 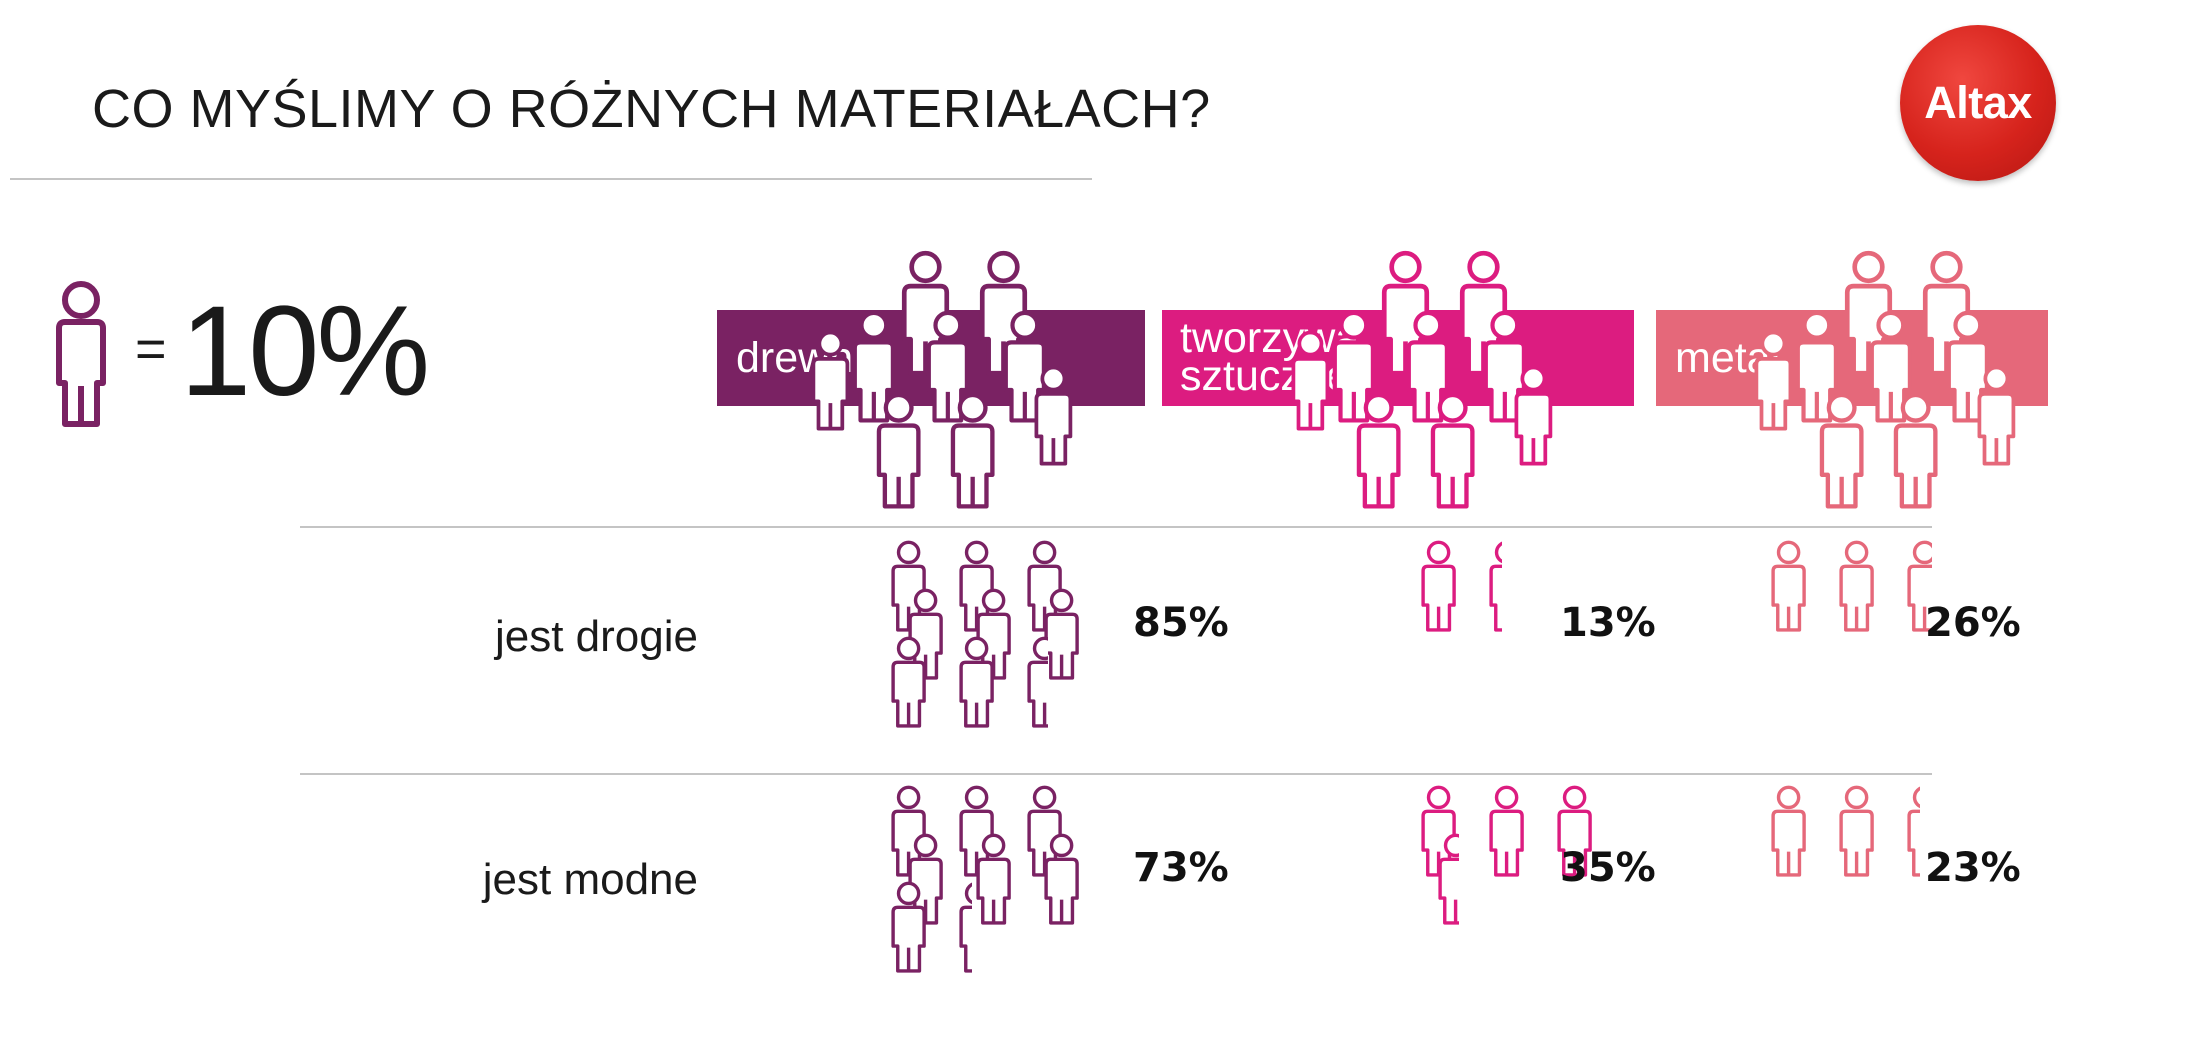 I want to click on legend-equals: =, so click(x=151, y=349).